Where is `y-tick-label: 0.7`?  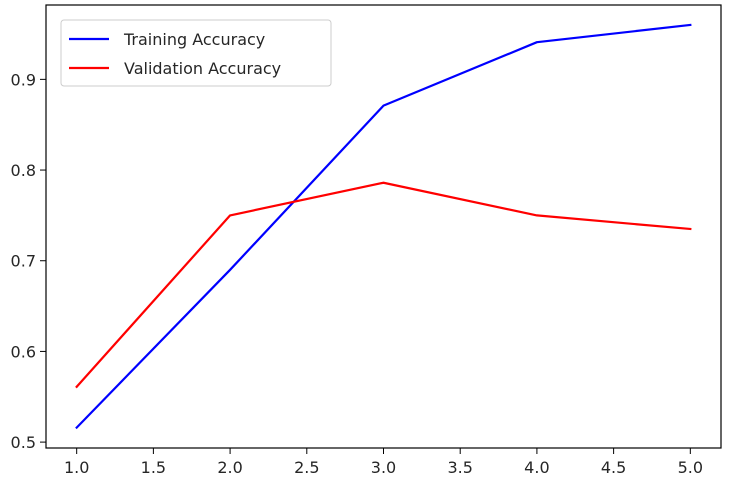
y-tick-label: 0.7 is located at coordinates (23, 261).